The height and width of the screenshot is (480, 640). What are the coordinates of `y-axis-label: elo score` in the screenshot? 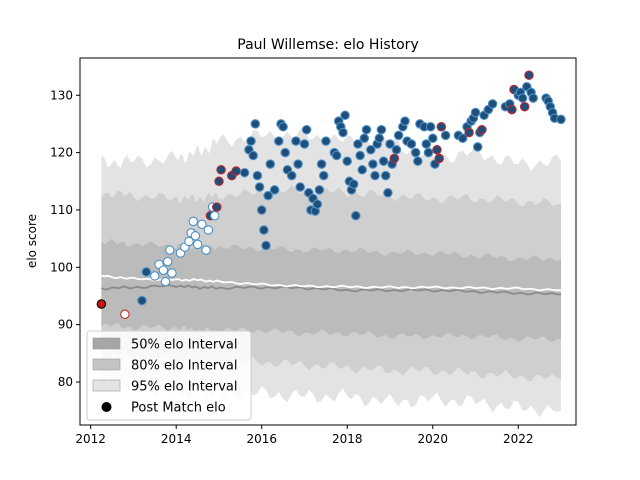 It's located at (32, 241).